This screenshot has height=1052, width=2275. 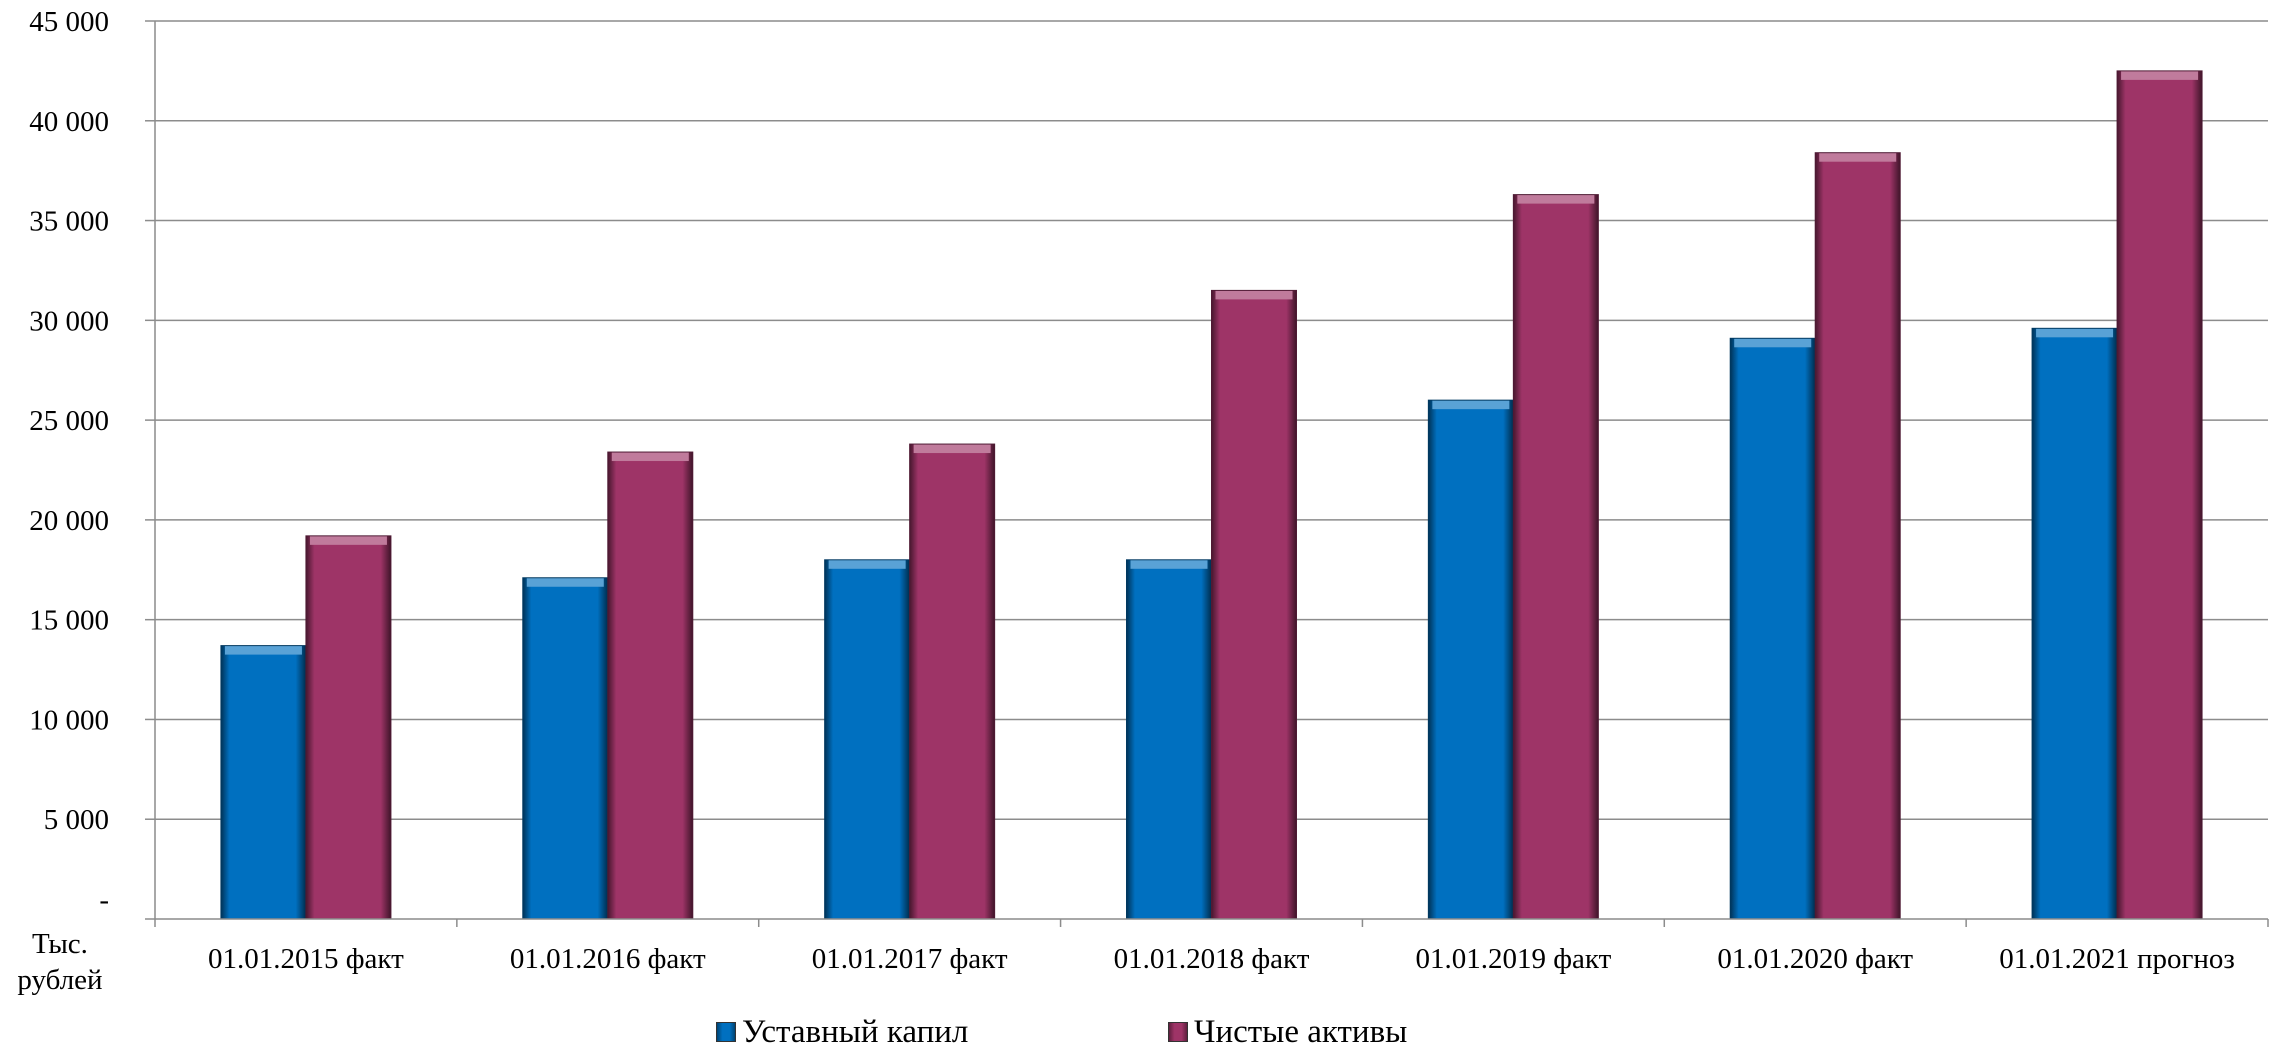 What do you see at coordinates (60, 980) in the screenshot?
I see `y-axis-unit-line-2: рублей` at bounding box center [60, 980].